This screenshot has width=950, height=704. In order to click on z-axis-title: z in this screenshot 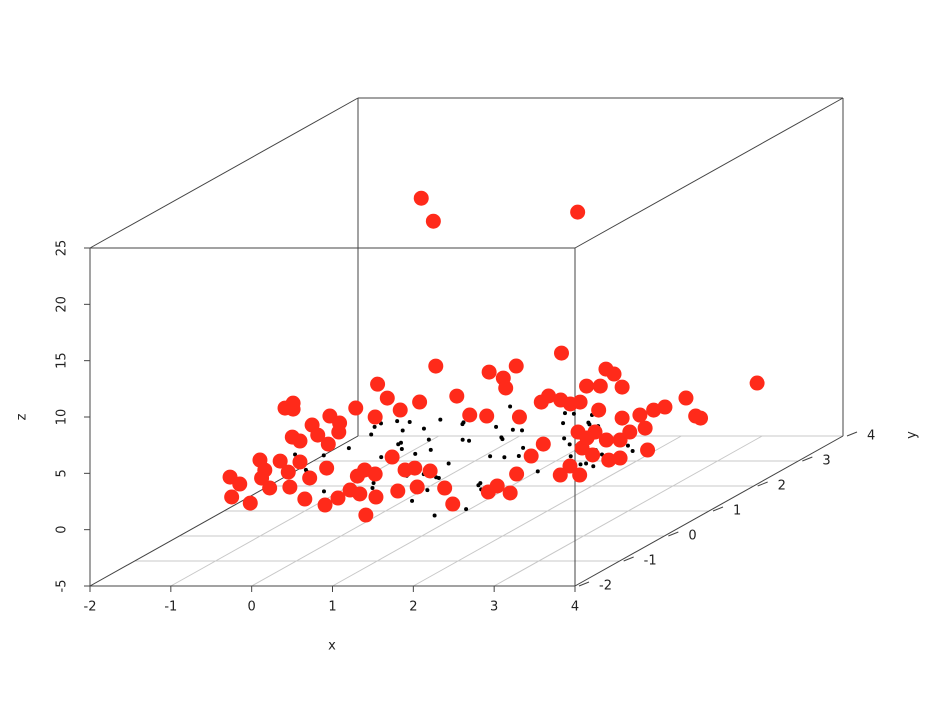, I will do `click(22, 416)`.